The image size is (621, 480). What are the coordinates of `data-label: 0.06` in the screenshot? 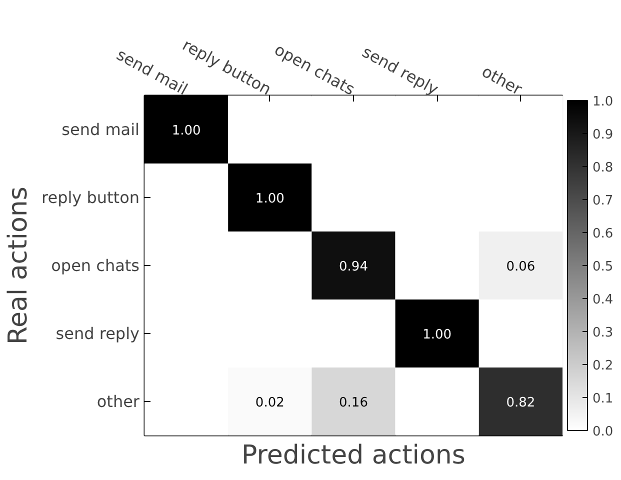 It's located at (521, 267).